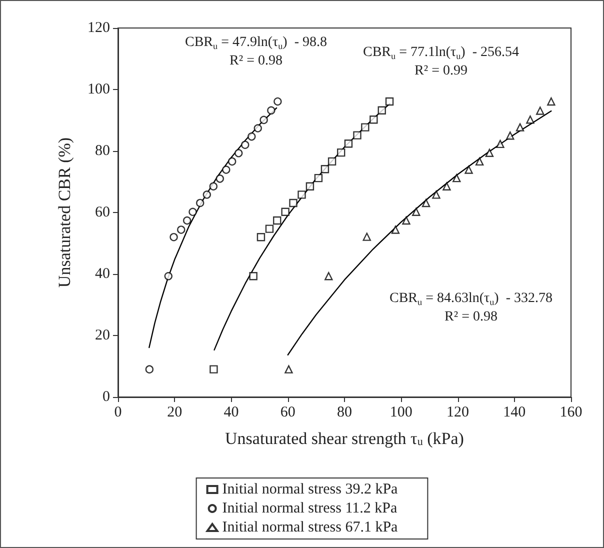  Describe the element at coordinates (441, 71) in the screenshot. I see `annotation: R² = 0.99` at that location.